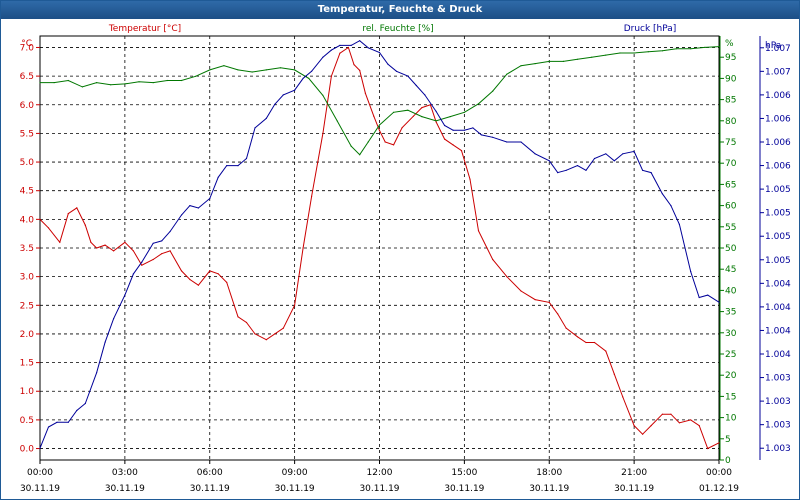 This screenshot has width=800, height=500. Describe the element at coordinates (380, 473) in the screenshot. I see `x-tick-label-time: 12:00` at that location.